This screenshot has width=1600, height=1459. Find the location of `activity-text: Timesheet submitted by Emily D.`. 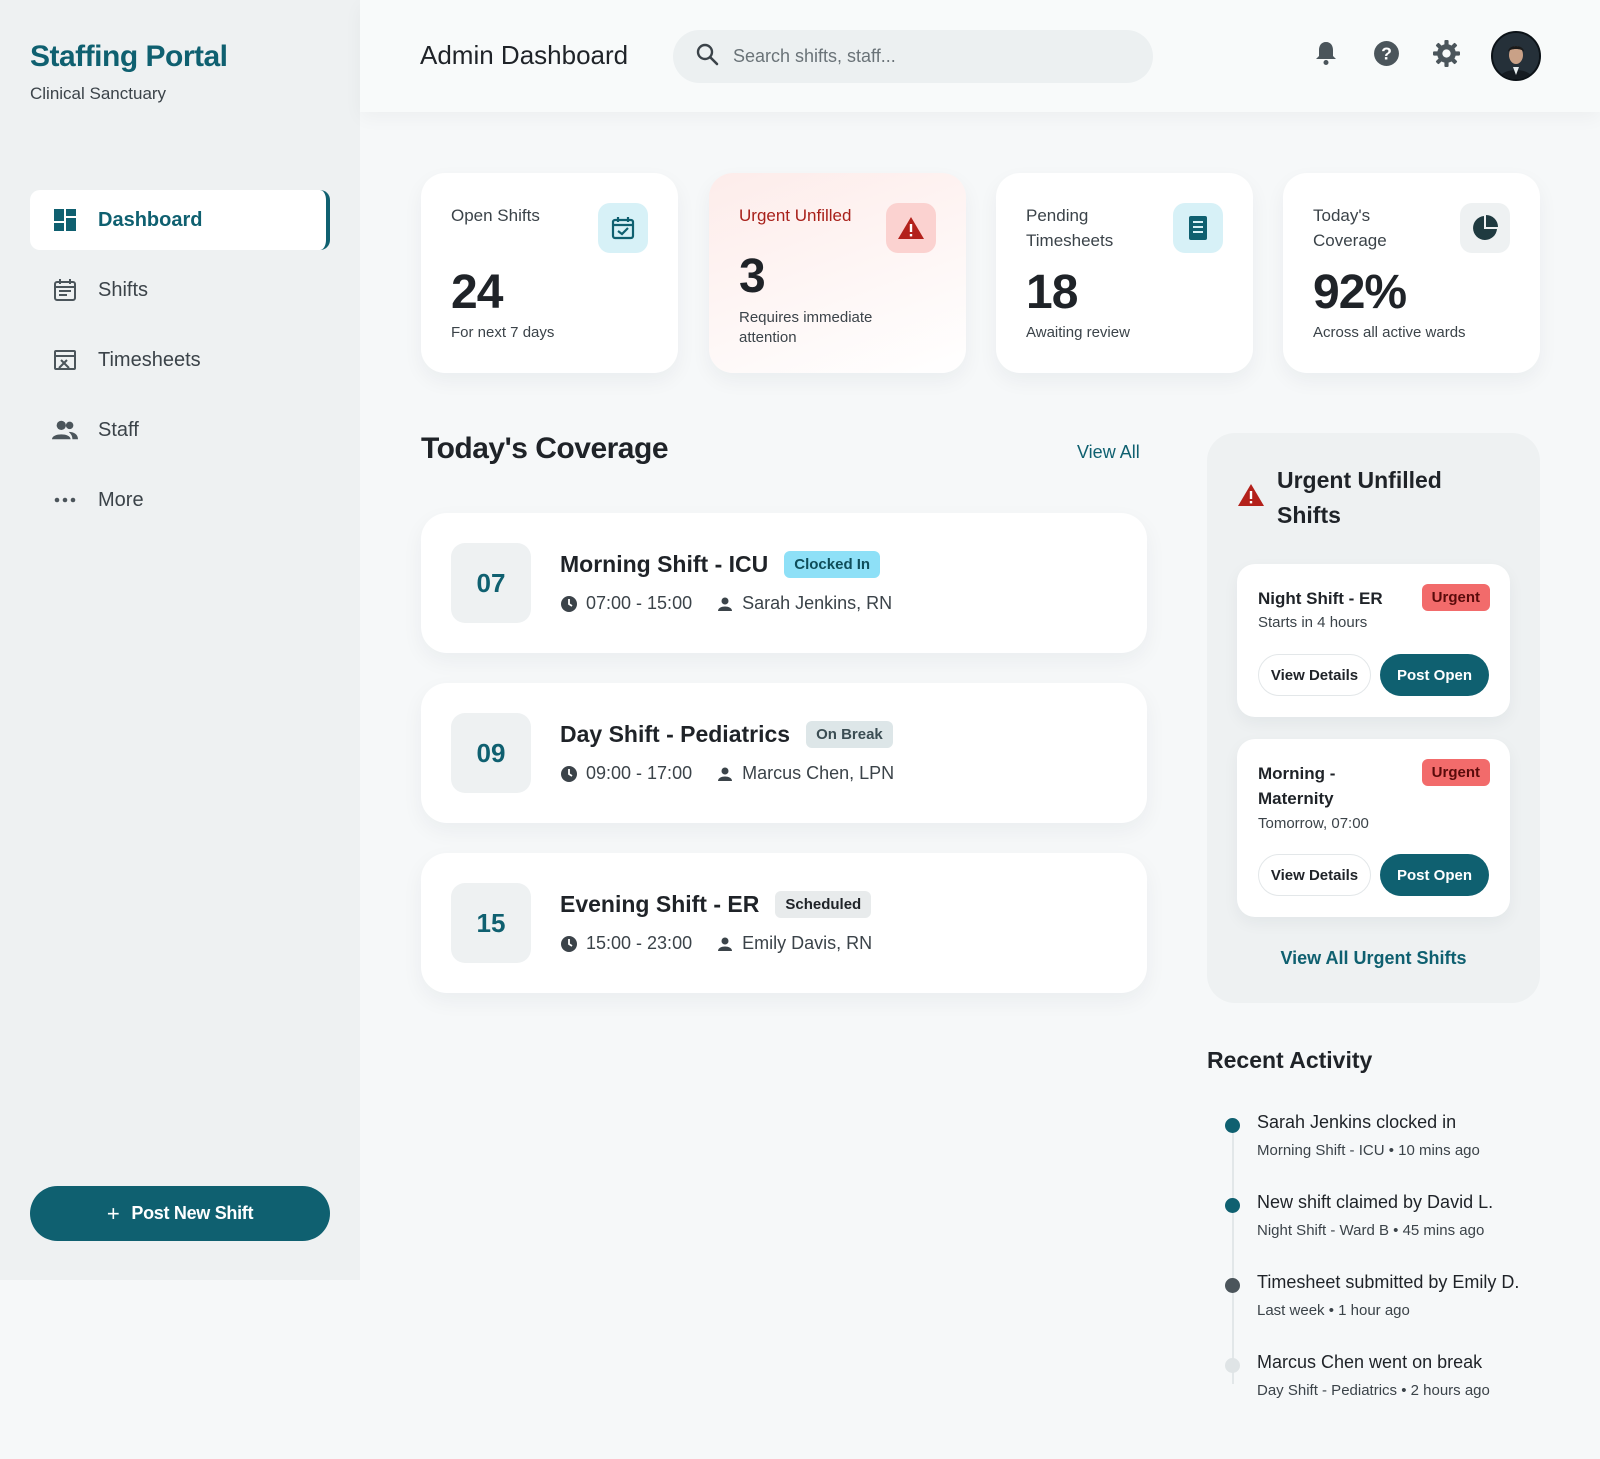

activity-text: Timesheet submitted by Emily D. is located at coordinates (1388, 1282).